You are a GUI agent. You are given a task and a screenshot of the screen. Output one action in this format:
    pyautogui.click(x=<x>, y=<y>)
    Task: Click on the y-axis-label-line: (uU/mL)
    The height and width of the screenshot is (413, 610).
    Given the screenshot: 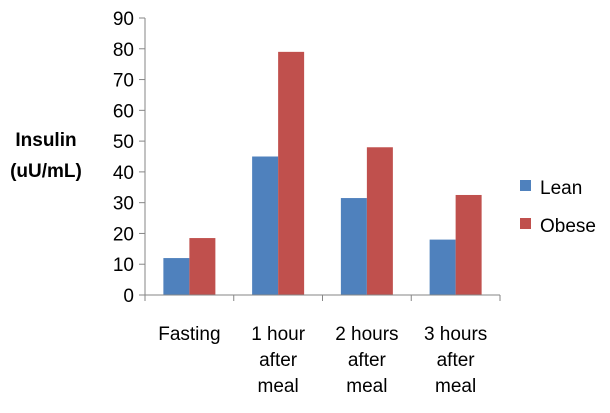 What is the action you would take?
    pyautogui.click(x=46, y=171)
    